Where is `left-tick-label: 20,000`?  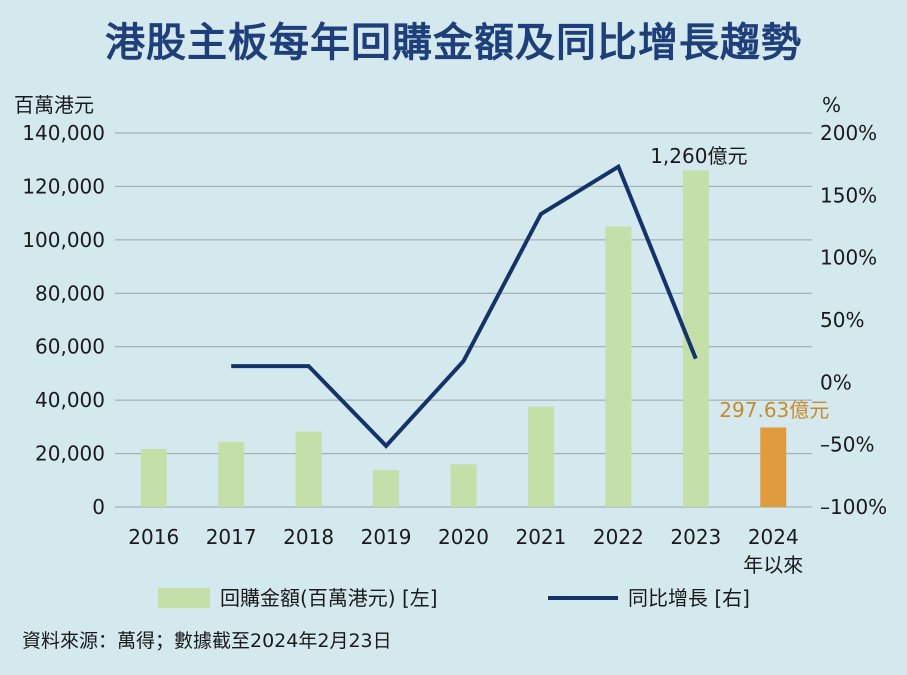 left-tick-label: 20,000 is located at coordinates (70, 454).